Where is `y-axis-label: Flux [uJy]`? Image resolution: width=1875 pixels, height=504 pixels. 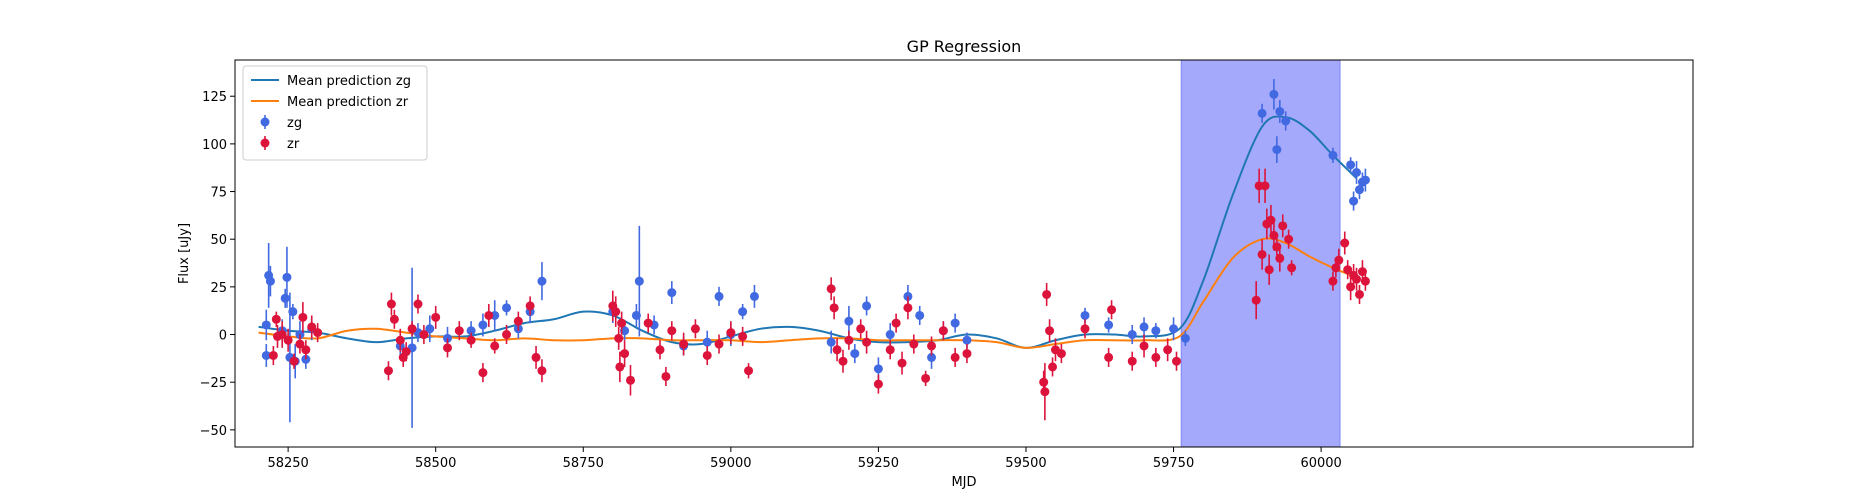 y-axis-label: Flux [uJy] is located at coordinates (184, 253).